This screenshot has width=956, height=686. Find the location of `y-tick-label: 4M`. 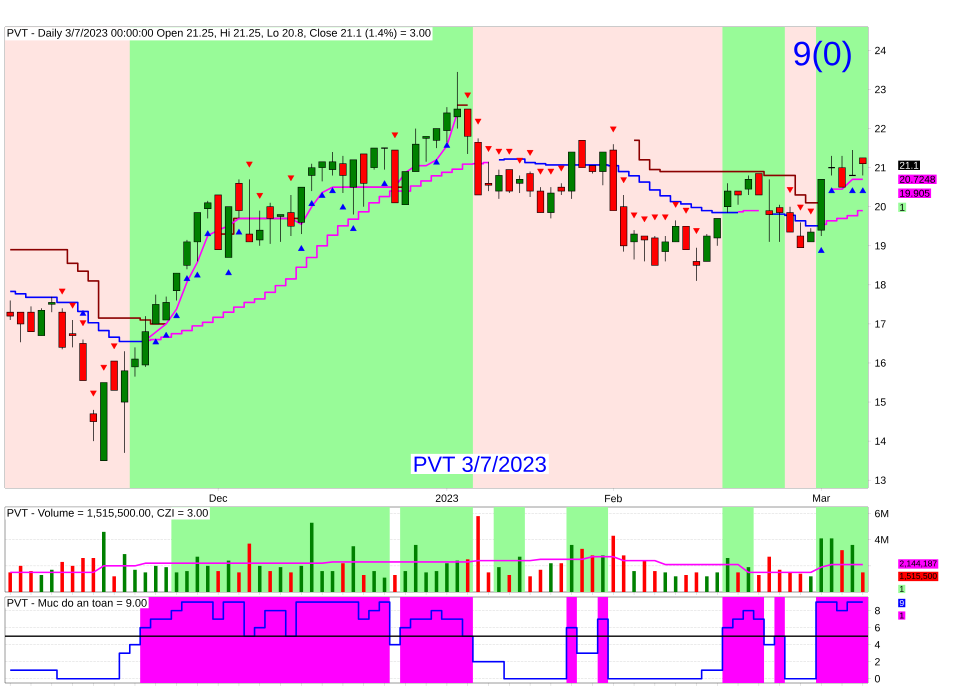

y-tick-label: 4M is located at coordinates (881, 540).